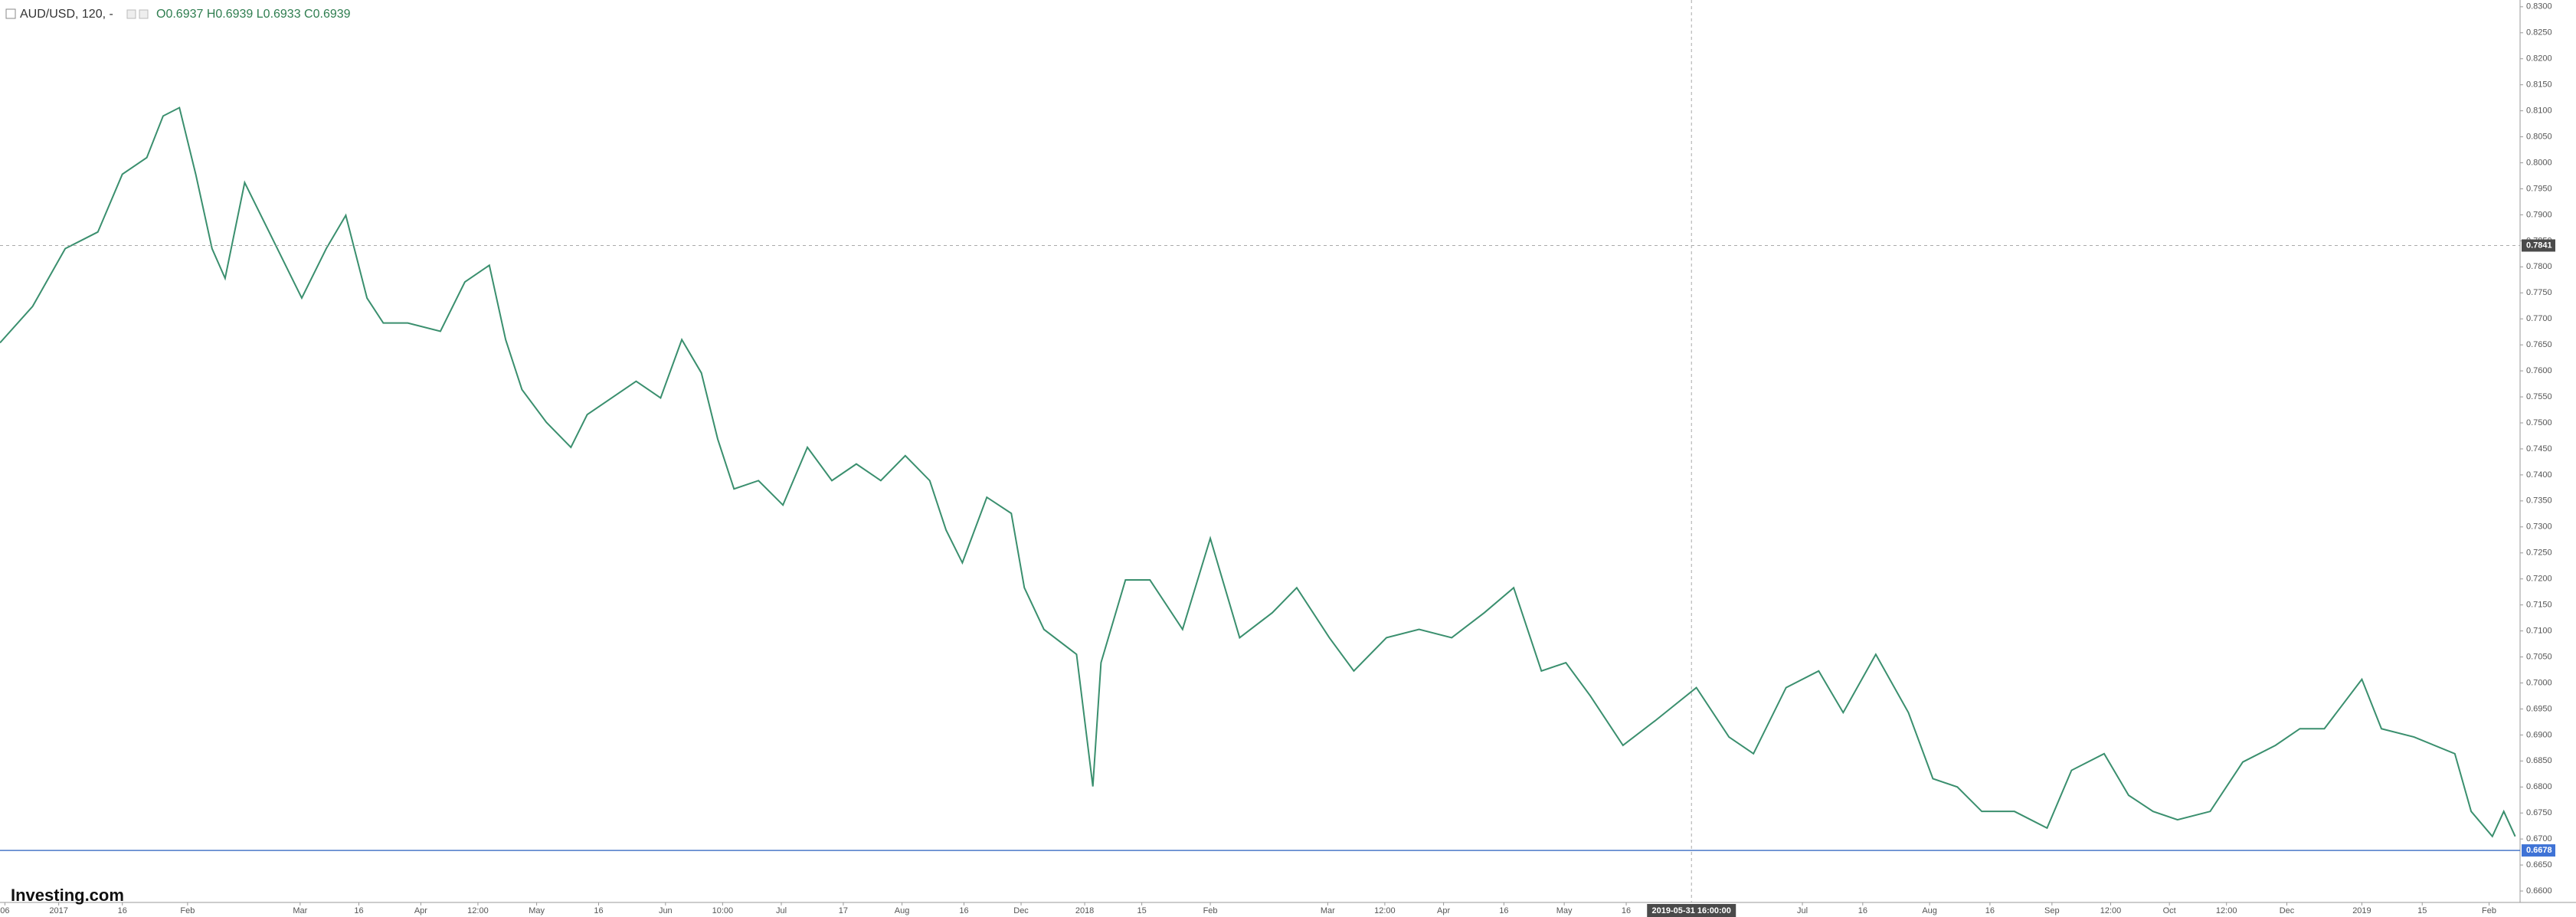 This screenshot has height=917, width=2576. Describe the element at coordinates (66, 15) in the screenshot. I see `symbol: AUD/USD, 120, -` at that location.